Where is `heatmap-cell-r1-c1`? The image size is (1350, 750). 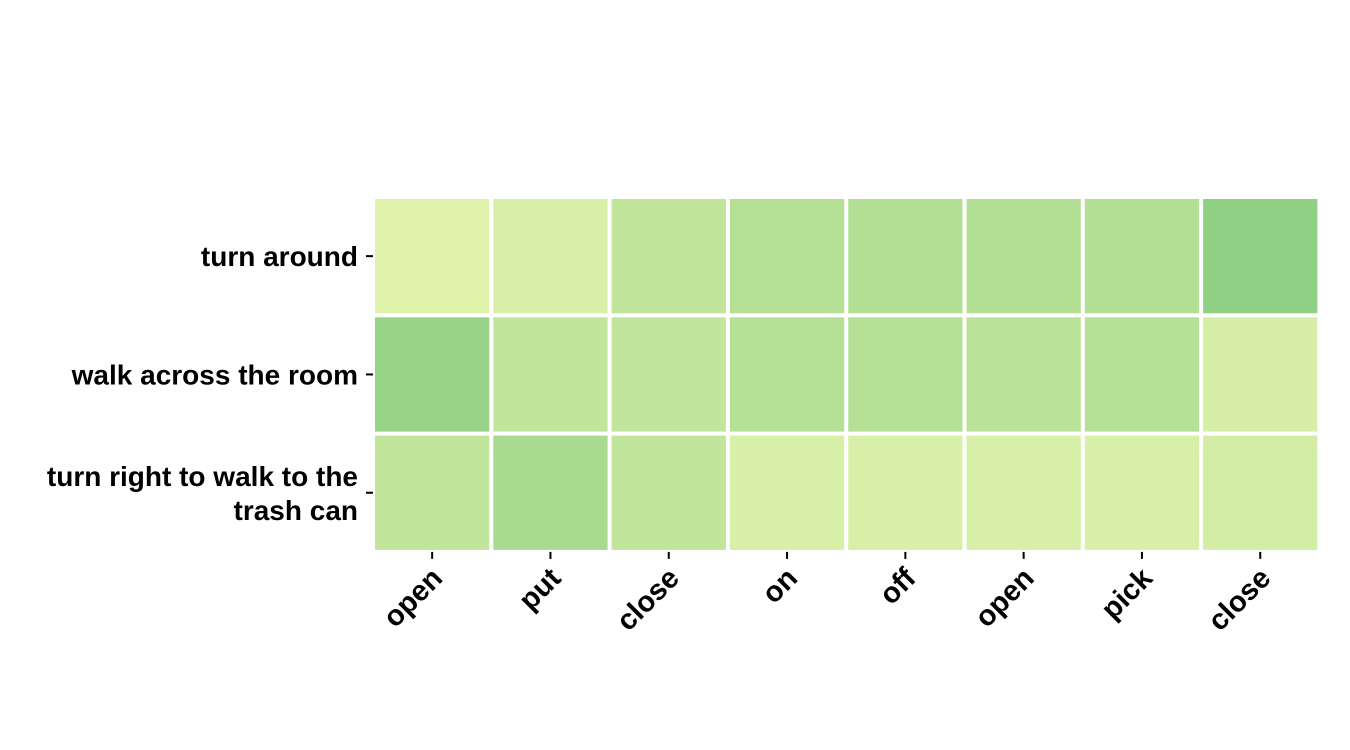 heatmap-cell-r1-c1 is located at coordinates (550, 374).